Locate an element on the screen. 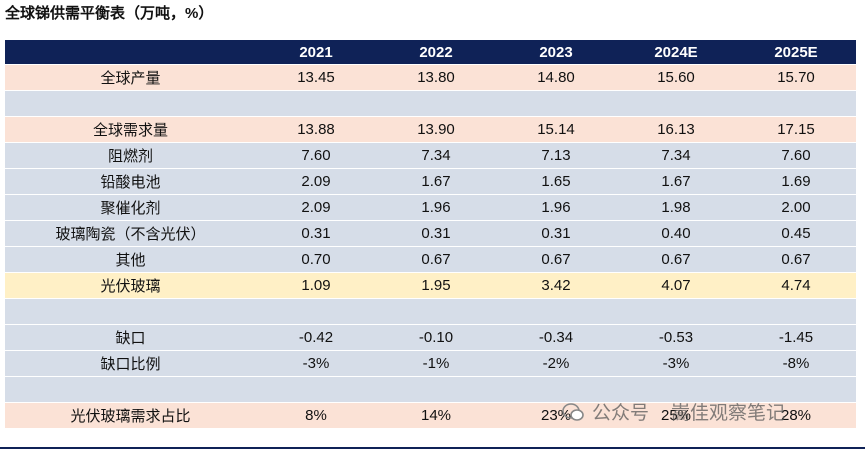 This screenshot has height=451, width=865. cell: 1.69 is located at coordinates (796, 181).